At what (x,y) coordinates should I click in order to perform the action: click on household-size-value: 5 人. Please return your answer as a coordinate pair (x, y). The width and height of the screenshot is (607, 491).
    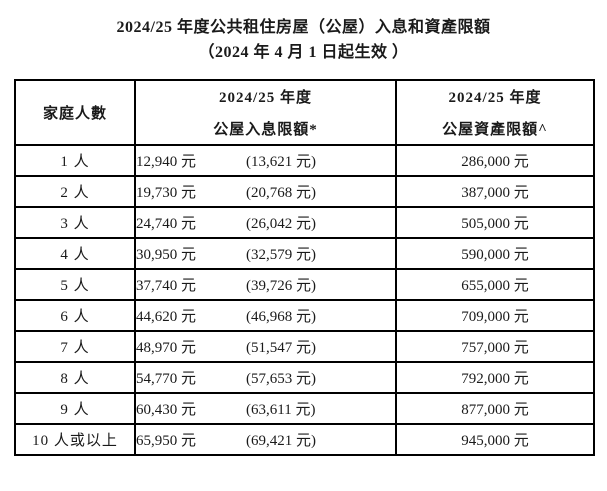
    Looking at the image, I should click on (75, 286).